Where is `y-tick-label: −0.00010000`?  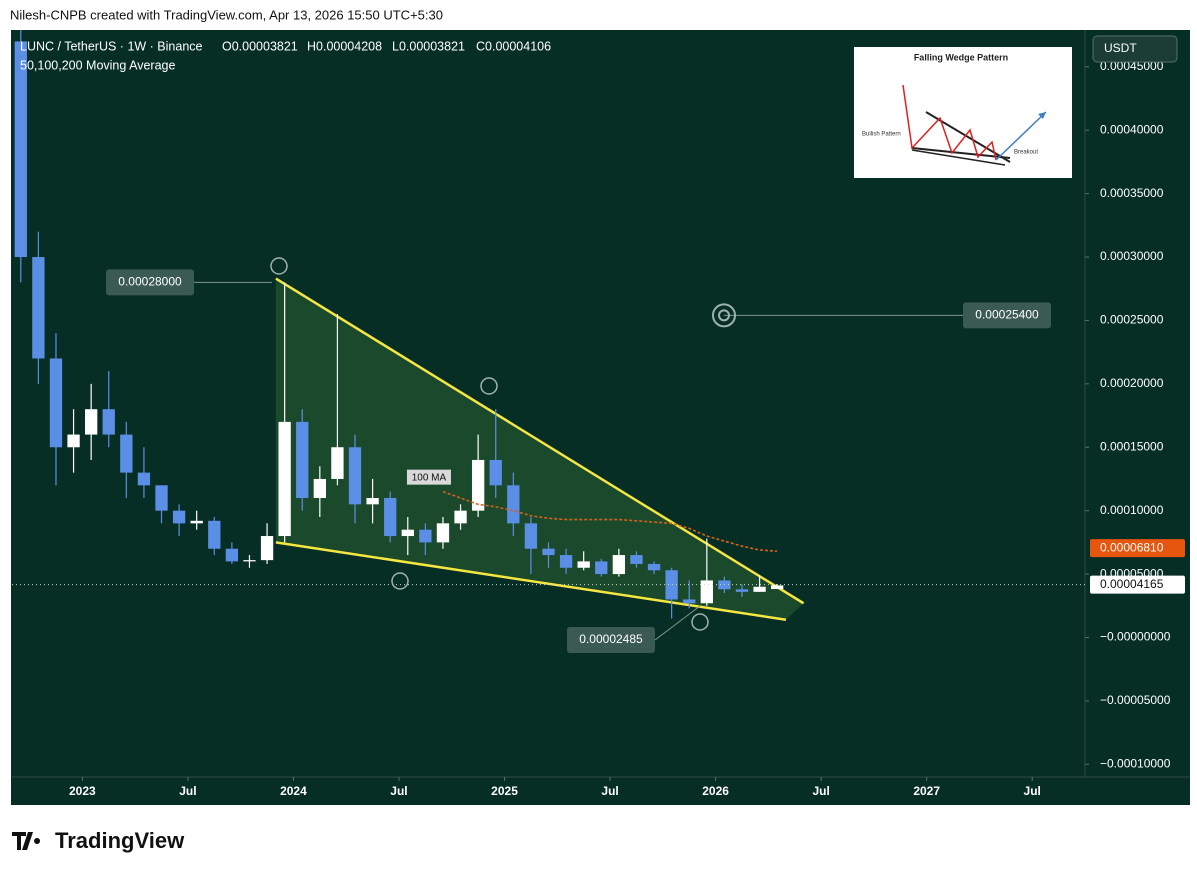 y-tick-label: −0.00010000 is located at coordinates (1135, 763).